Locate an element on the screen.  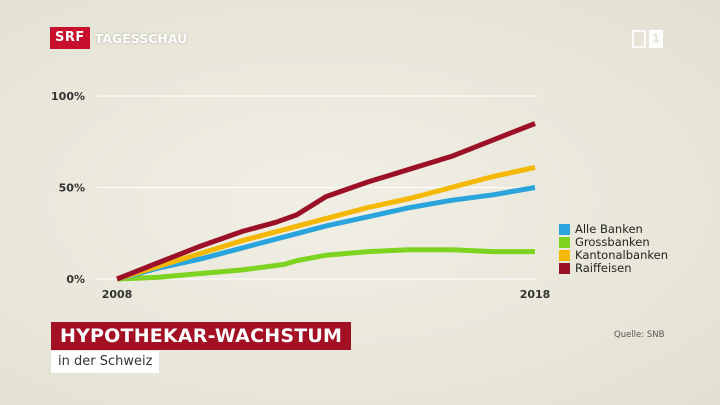
legend-label: Alle Banken is located at coordinates (609, 229).